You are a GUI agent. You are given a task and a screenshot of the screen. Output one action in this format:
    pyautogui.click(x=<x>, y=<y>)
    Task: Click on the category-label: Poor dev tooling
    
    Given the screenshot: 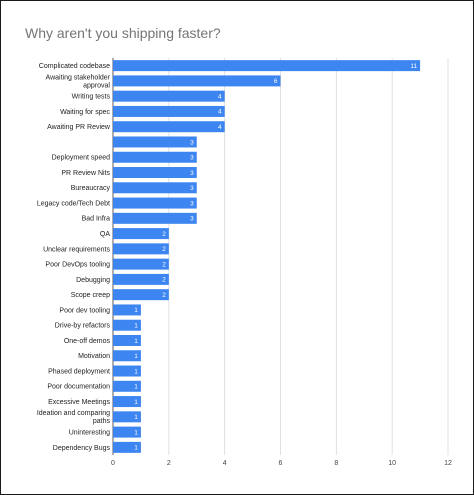 What is the action you would take?
    pyautogui.click(x=84, y=310)
    